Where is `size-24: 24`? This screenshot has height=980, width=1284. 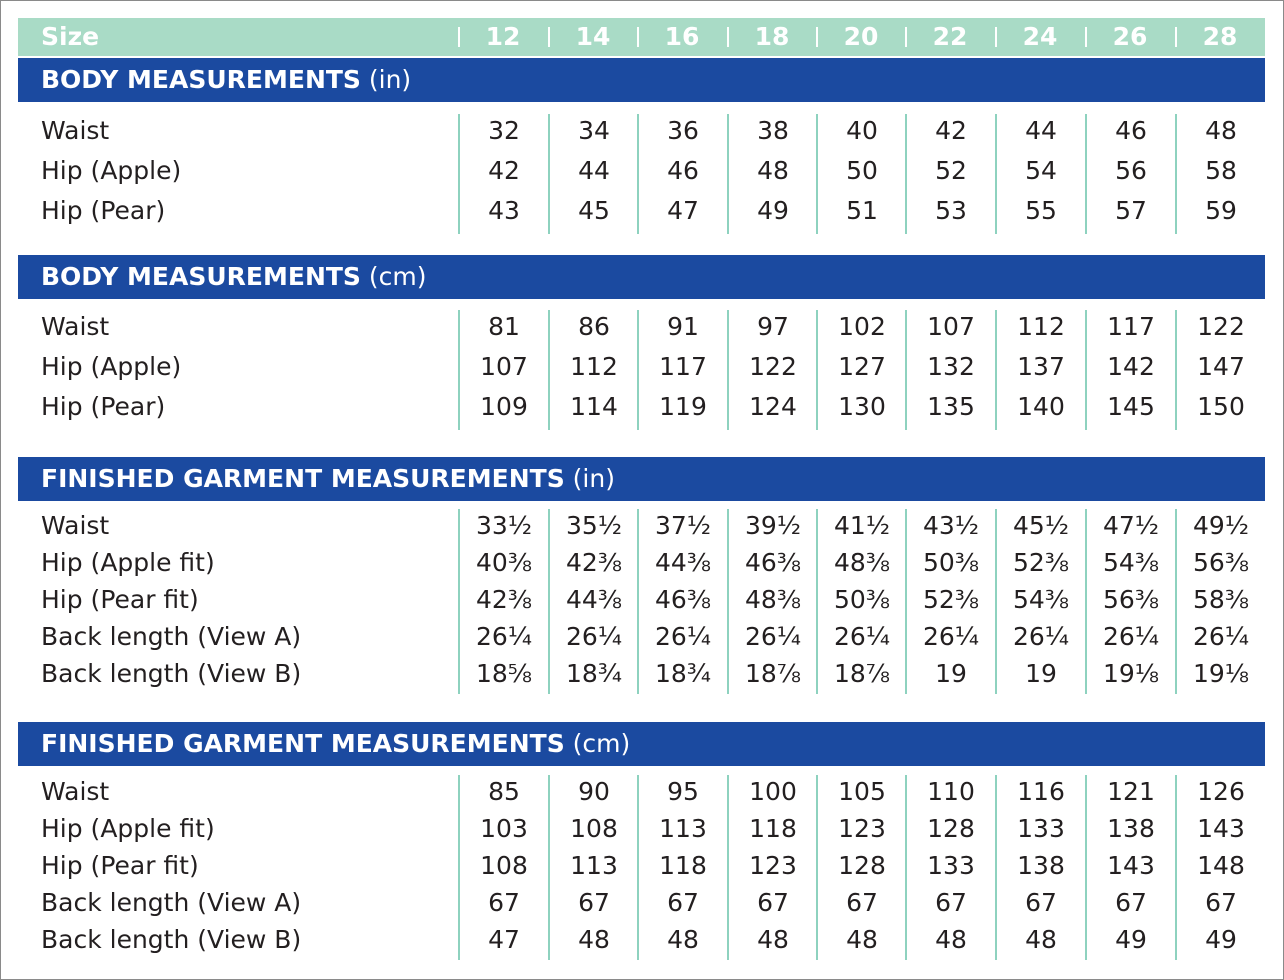
size-24: 24 is located at coordinates (1040, 36).